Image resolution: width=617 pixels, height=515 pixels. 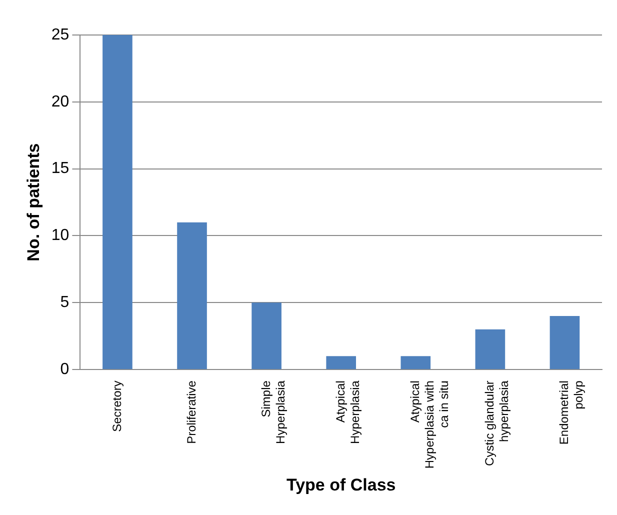 What do you see at coordinates (273, 412) in the screenshot?
I see `x-tick-label: Simple Hyperplasia` at bounding box center [273, 412].